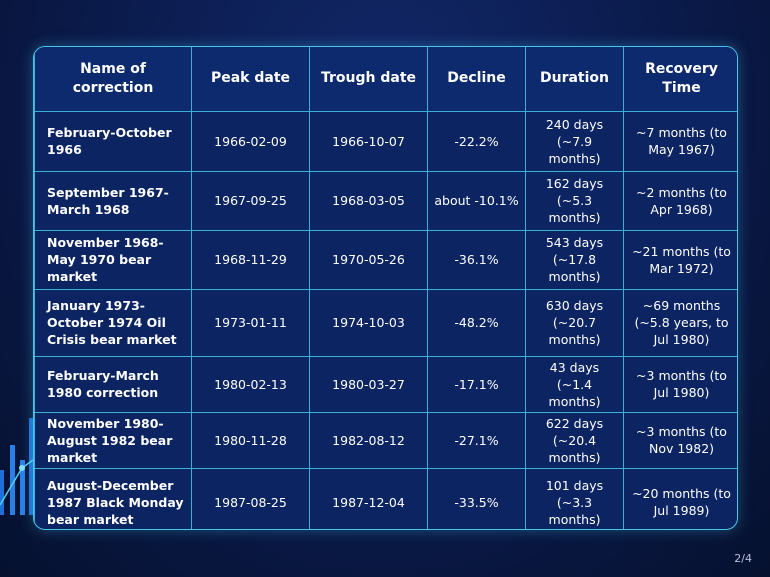 The image size is (770, 577). I want to click on table-cell: -36.1%, so click(476, 259).